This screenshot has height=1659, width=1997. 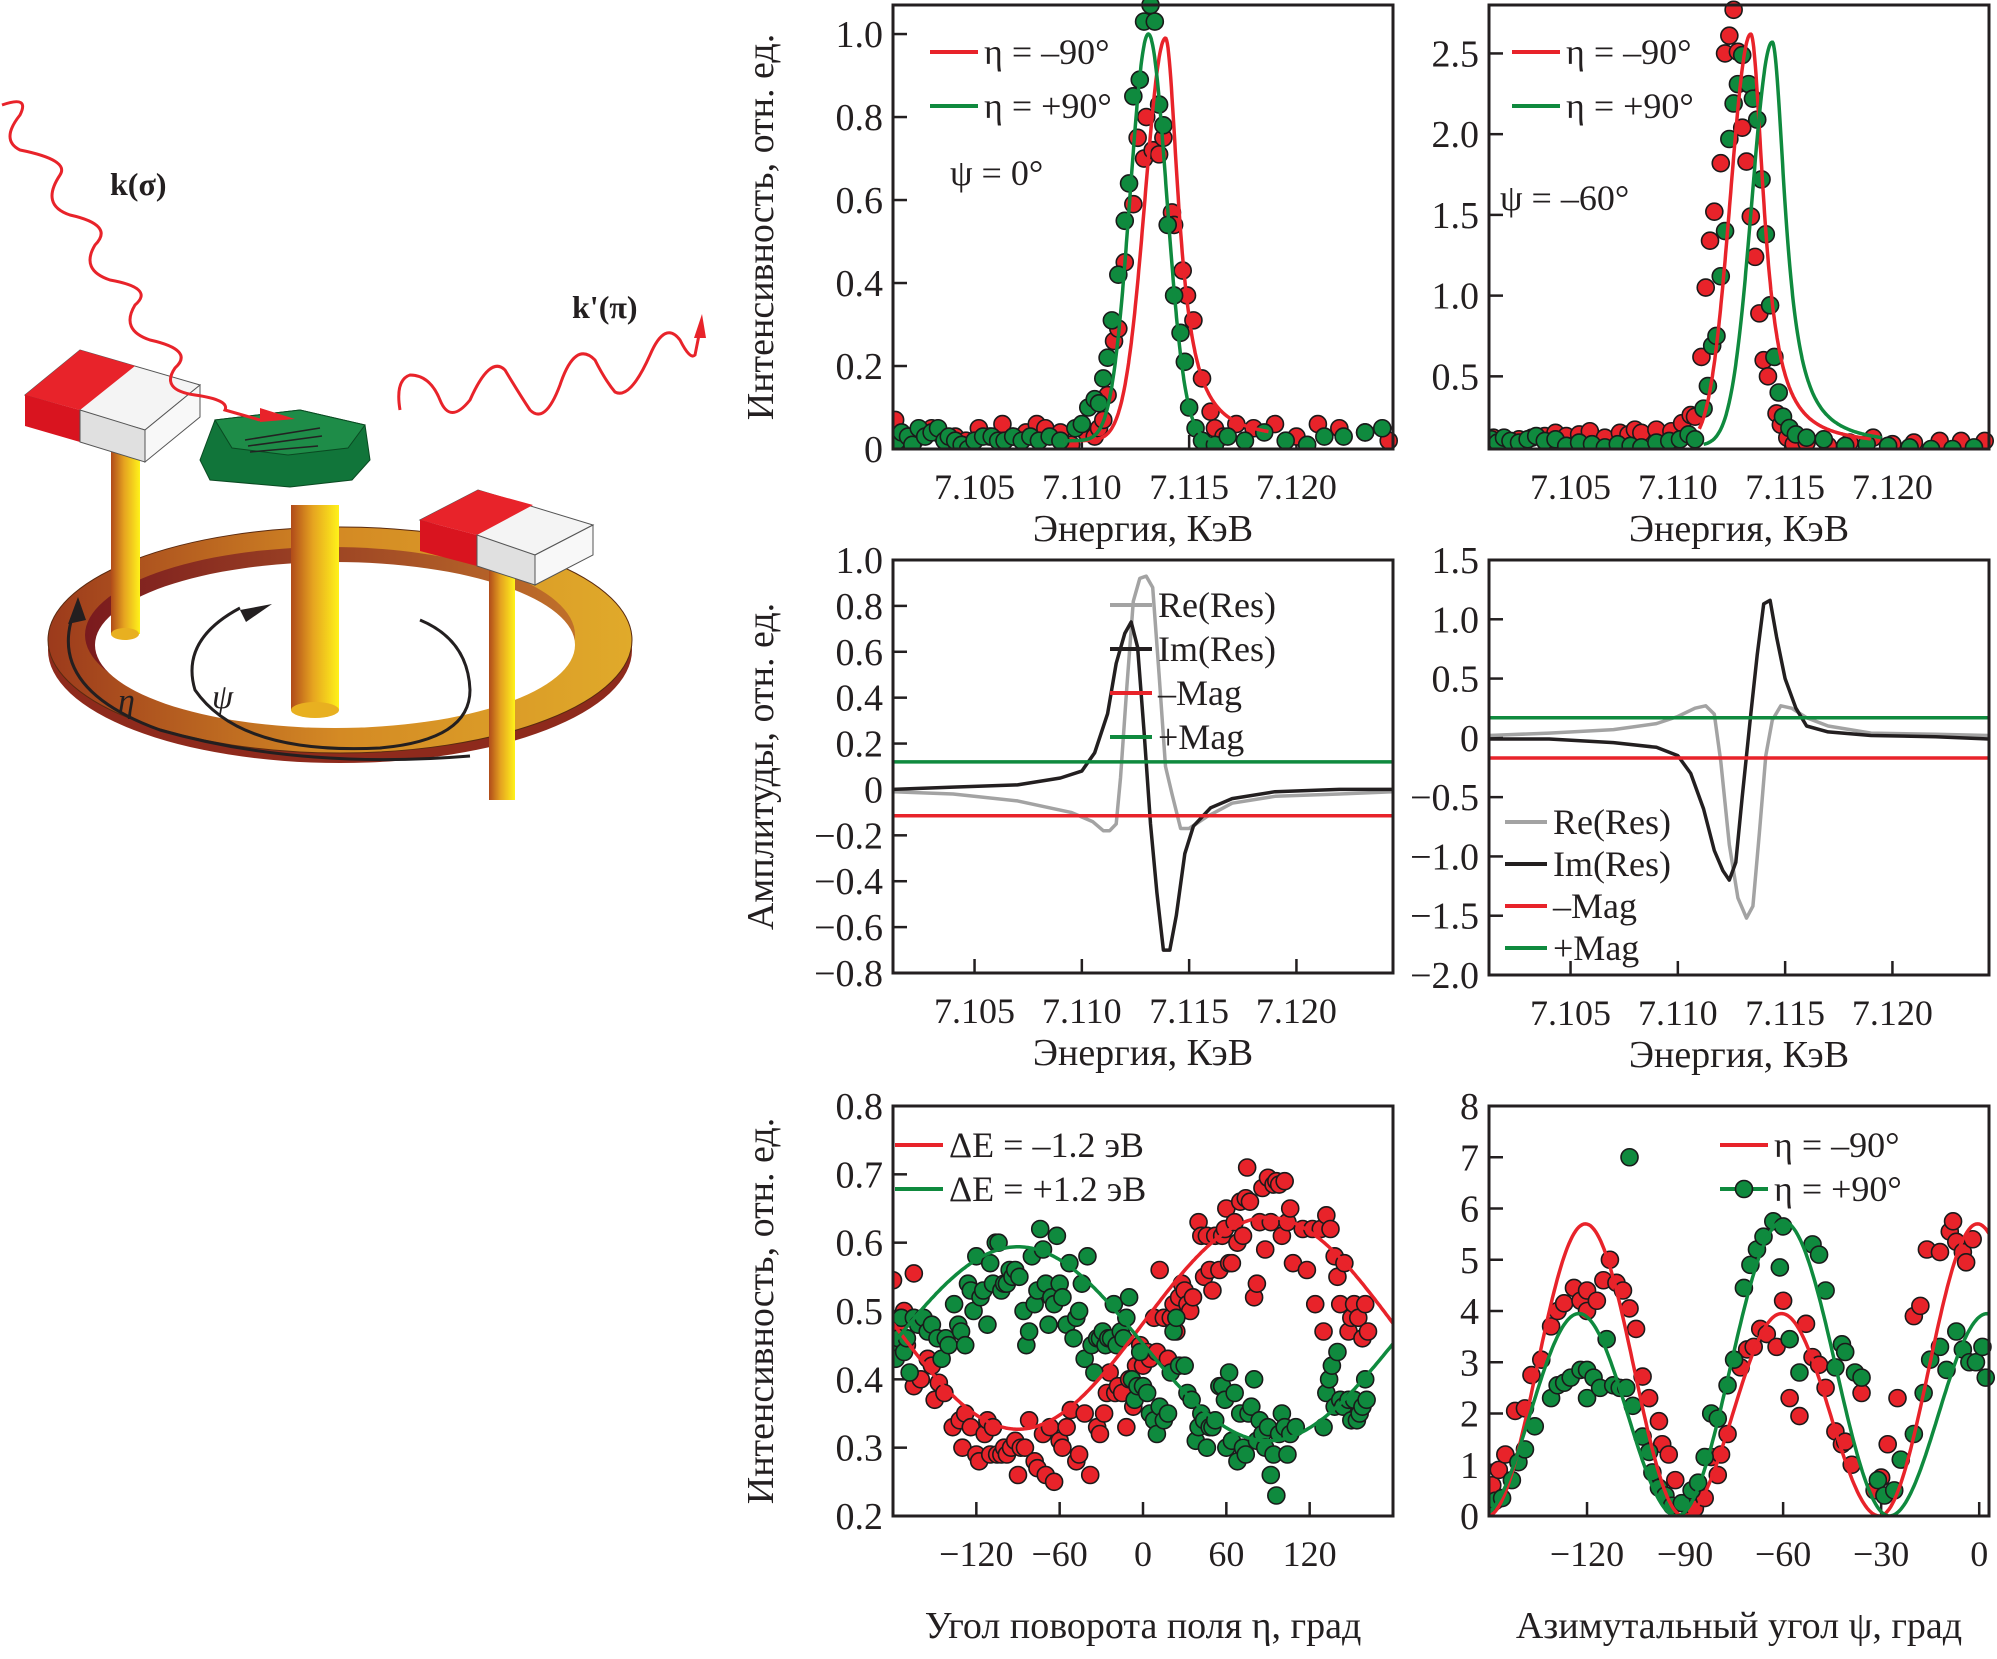 I want to click on y-tick-label: 0, so click(x=1469, y=1517).